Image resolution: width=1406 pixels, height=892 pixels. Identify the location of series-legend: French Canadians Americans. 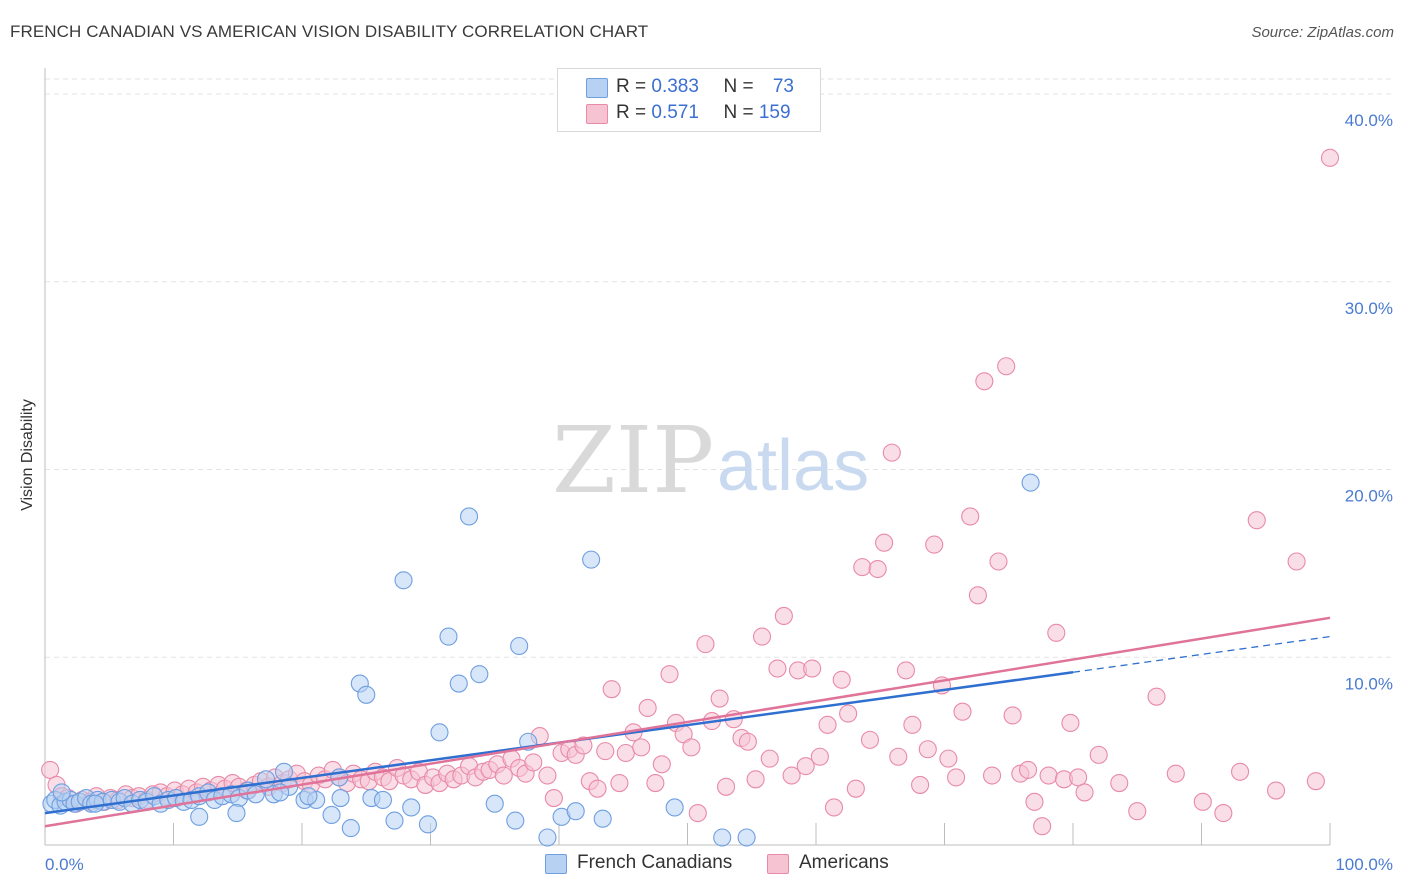
(703, 865).